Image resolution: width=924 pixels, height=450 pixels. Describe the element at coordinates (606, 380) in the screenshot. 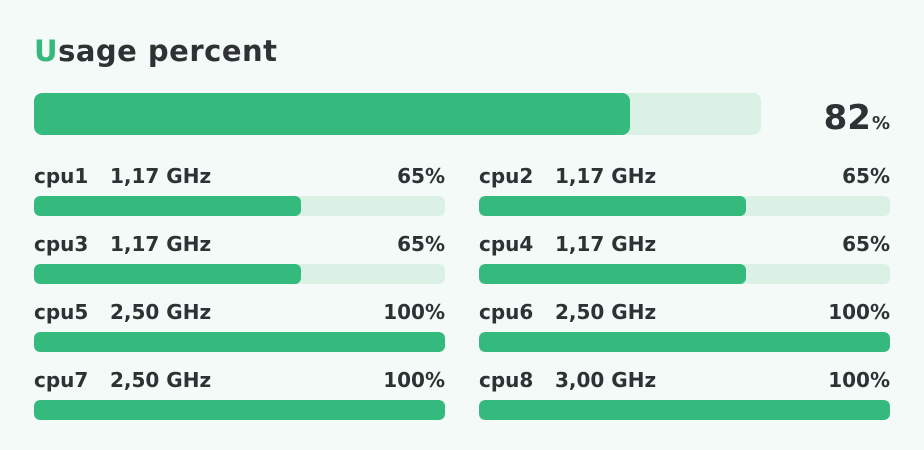

I see `cpu-frequency: 3,00 GHz` at that location.